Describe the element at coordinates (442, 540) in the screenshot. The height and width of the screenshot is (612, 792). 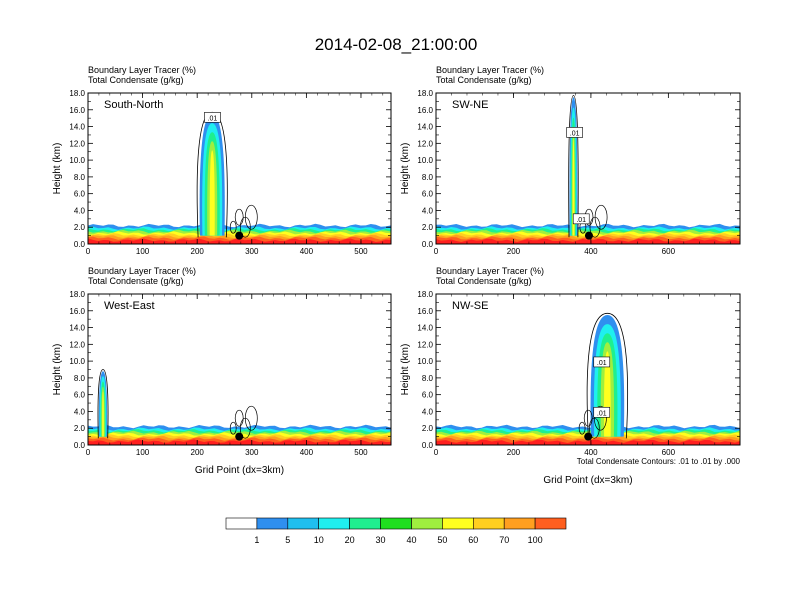
I see `colorbar-label: 50` at that location.